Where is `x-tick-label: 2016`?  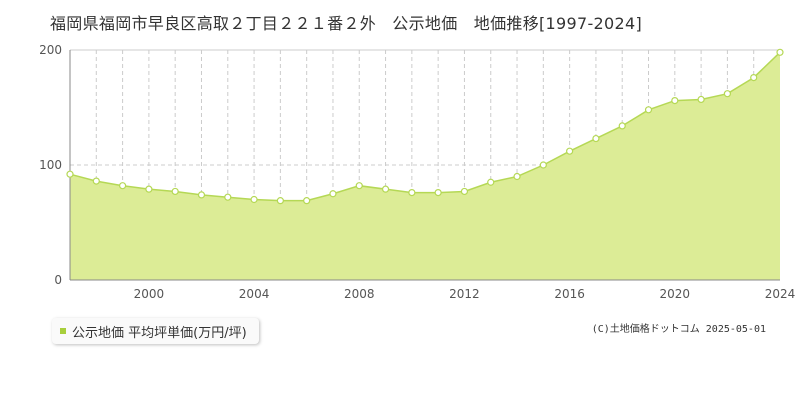
x-tick-label: 2016 is located at coordinates (569, 294).